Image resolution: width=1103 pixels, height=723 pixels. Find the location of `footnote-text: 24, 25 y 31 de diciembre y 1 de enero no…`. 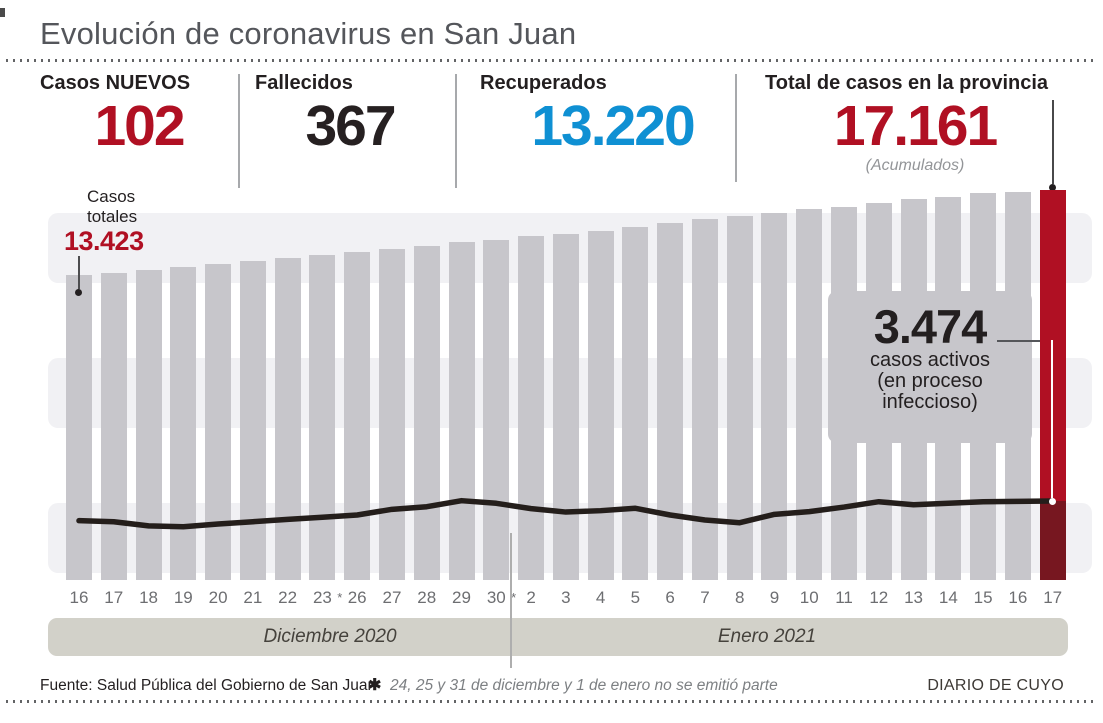

footnote-text: 24, 25 y 31 de diciembre y 1 de enero no… is located at coordinates (584, 685).